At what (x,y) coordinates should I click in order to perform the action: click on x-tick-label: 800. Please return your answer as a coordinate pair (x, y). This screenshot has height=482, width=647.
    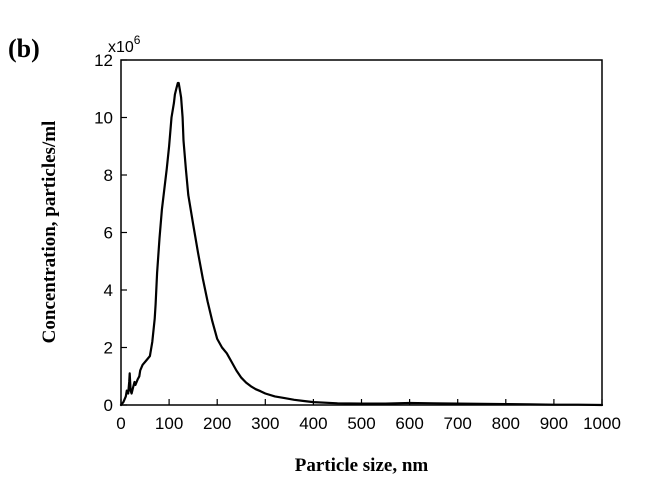
    Looking at the image, I should click on (506, 423).